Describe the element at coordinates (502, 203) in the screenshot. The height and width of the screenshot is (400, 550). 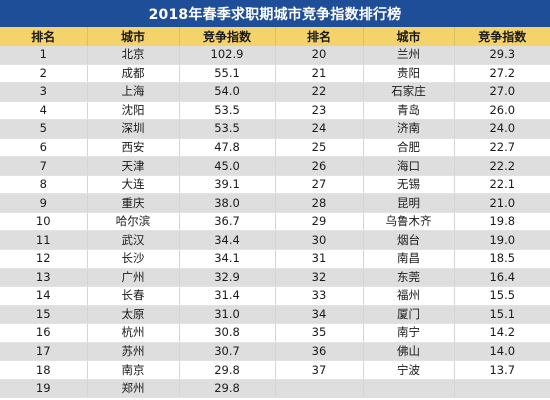
I see `right-index-cell: 21.0` at that location.